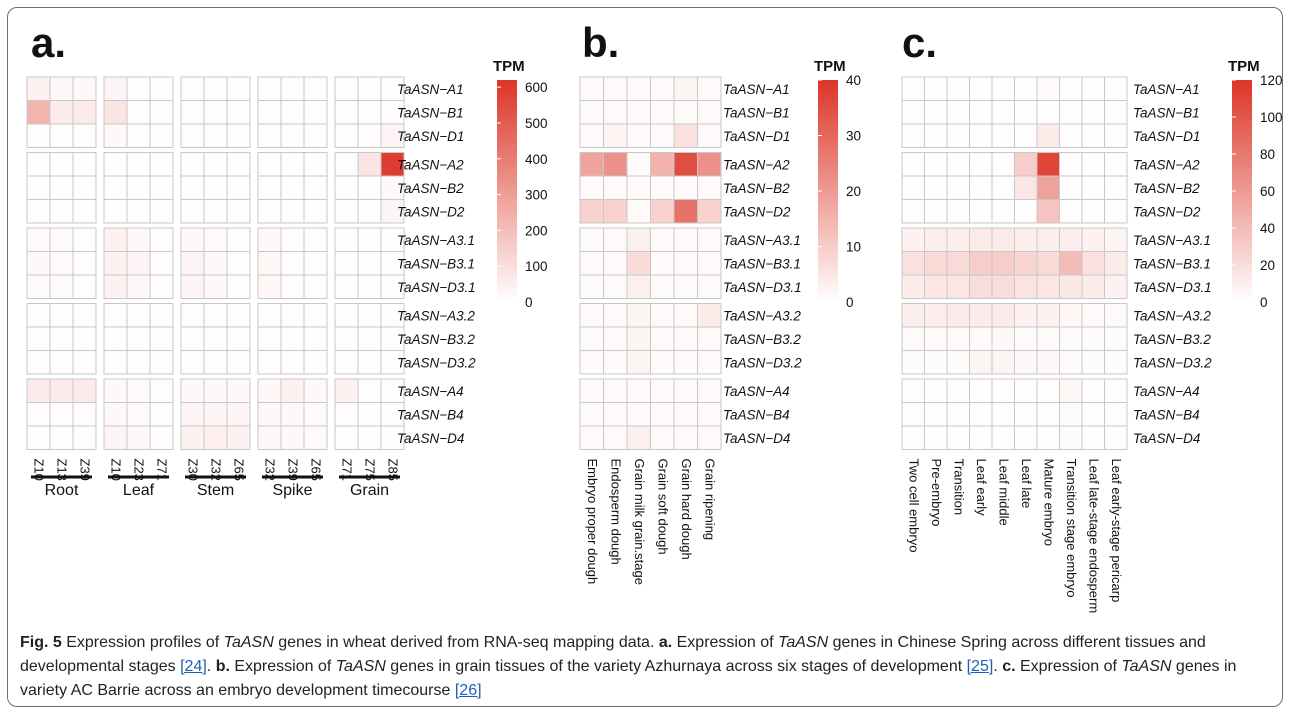 The width and height of the screenshot is (1292, 716). Describe the element at coordinates (468, 690) in the screenshot. I see `reference-link-26: [26]` at that location.